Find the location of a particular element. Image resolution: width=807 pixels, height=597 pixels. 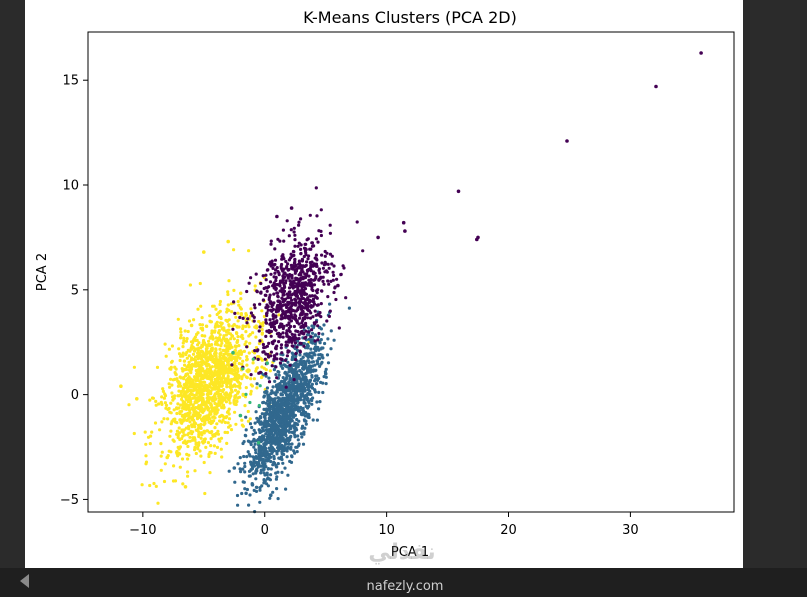

scroll-left-arrow-icon is located at coordinates (24, 581).